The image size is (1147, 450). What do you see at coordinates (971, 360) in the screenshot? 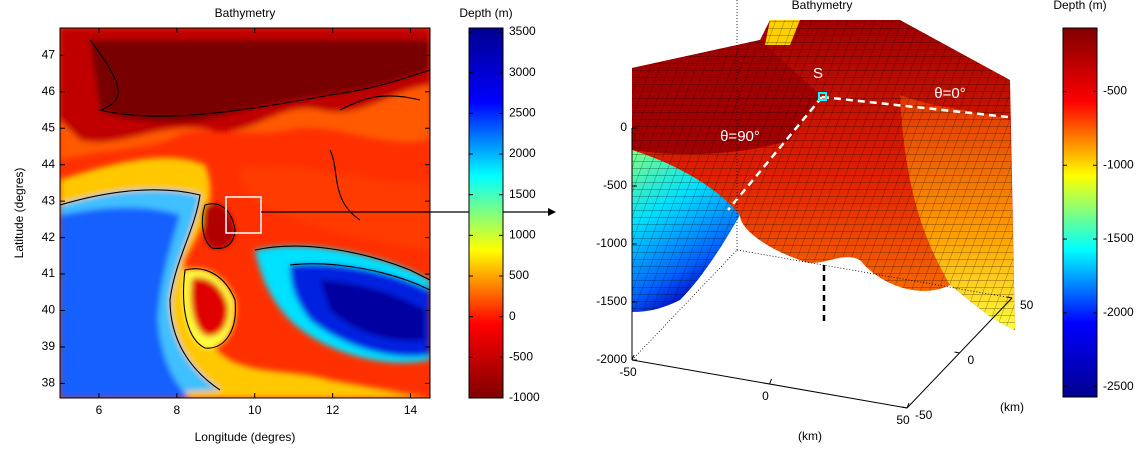
I see `y-tick-label: 0` at bounding box center [971, 360].